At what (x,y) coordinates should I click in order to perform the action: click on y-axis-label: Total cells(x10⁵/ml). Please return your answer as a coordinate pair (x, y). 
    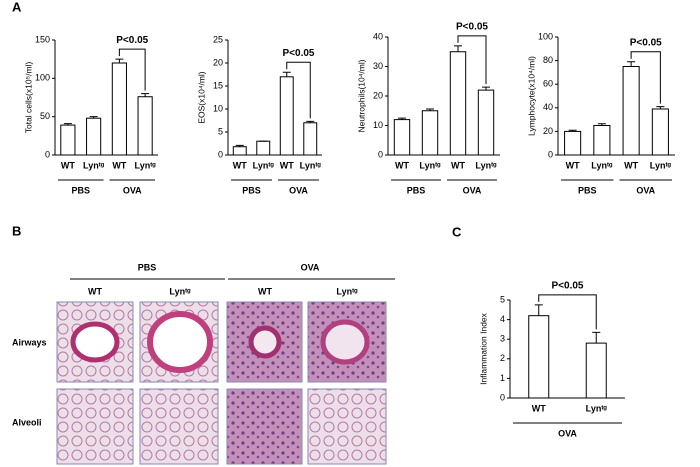
    Looking at the image, I should click on (28, 98).